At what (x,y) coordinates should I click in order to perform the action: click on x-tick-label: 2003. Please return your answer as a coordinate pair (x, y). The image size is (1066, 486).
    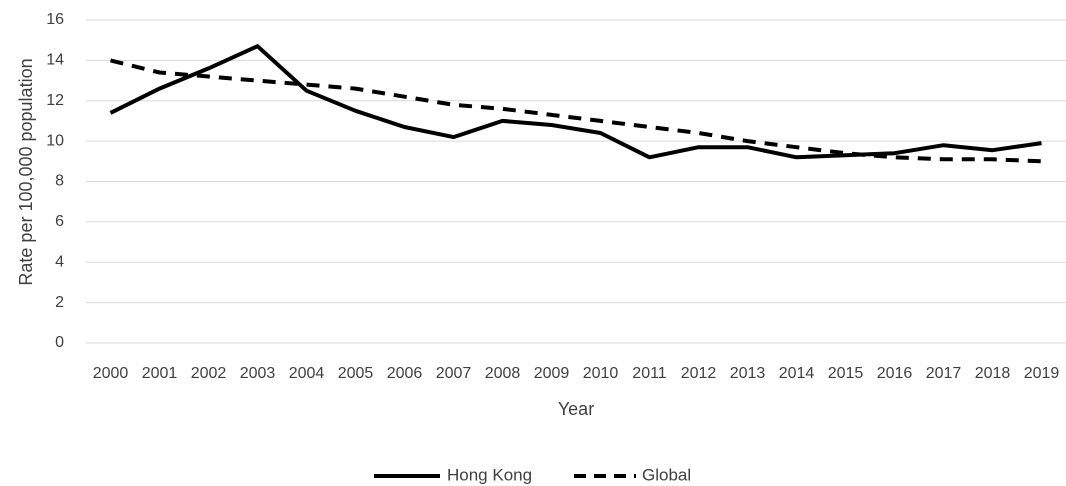
    Looking at the image, I should click on (258, 373).